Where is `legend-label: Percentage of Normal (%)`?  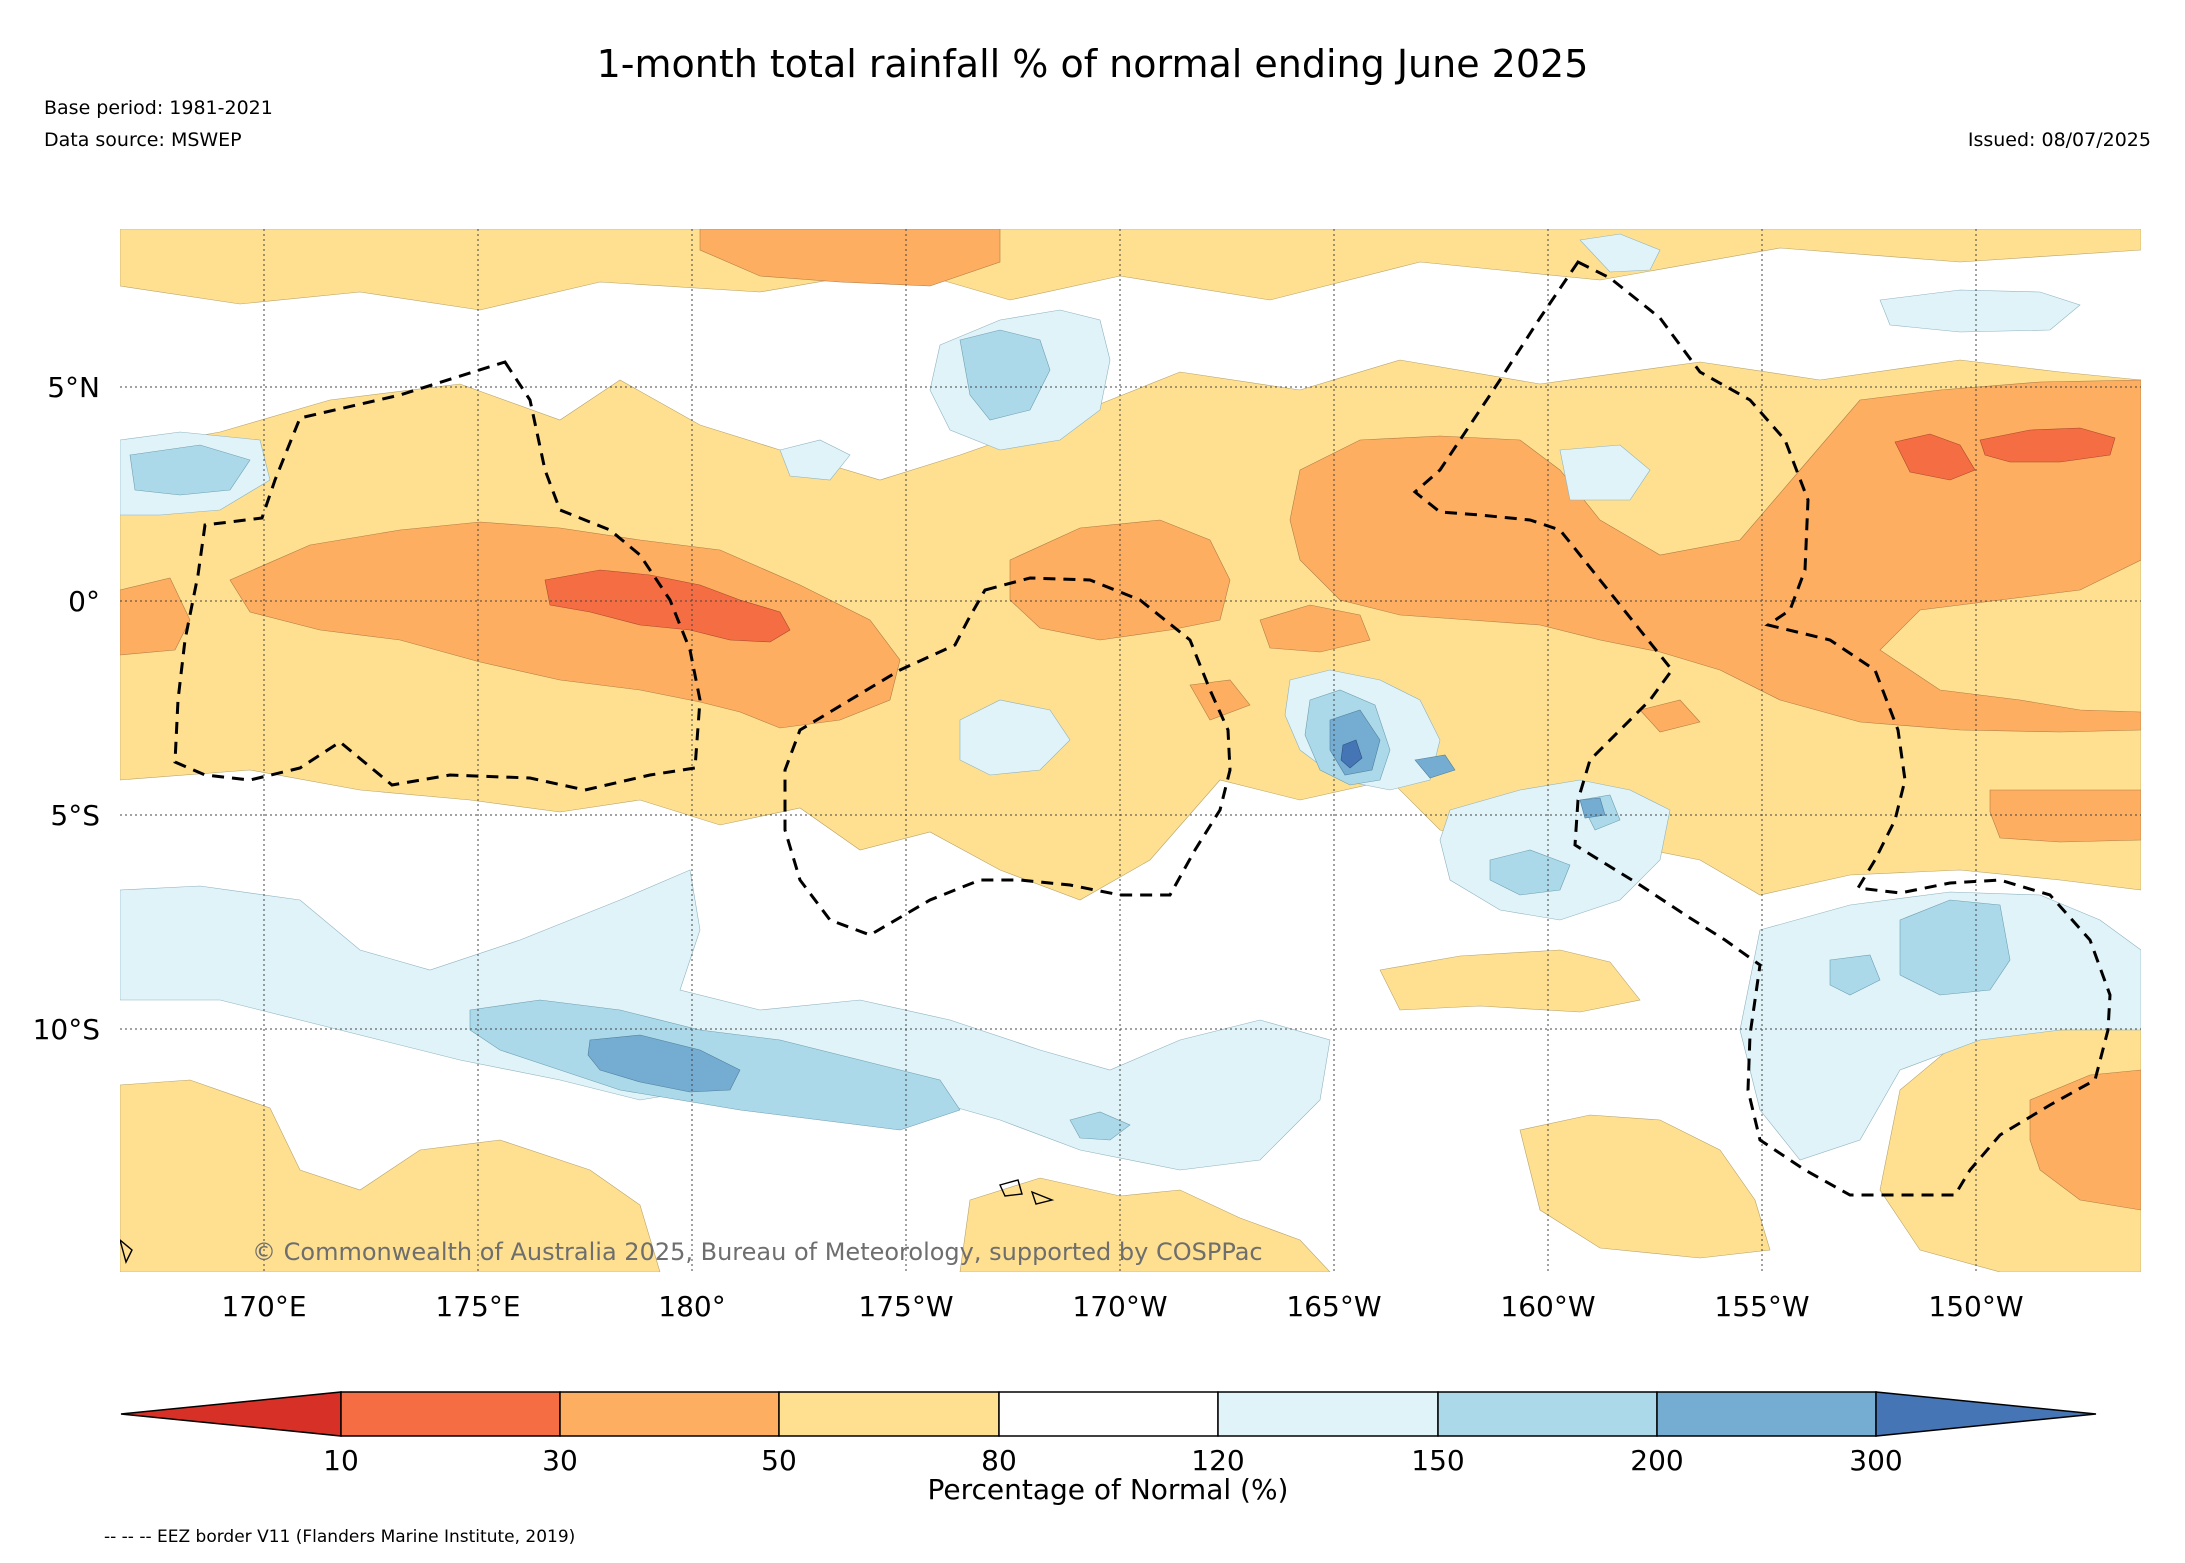
legend-label: Percentage of Normal (%) is located at coordinates (1108, 1489).